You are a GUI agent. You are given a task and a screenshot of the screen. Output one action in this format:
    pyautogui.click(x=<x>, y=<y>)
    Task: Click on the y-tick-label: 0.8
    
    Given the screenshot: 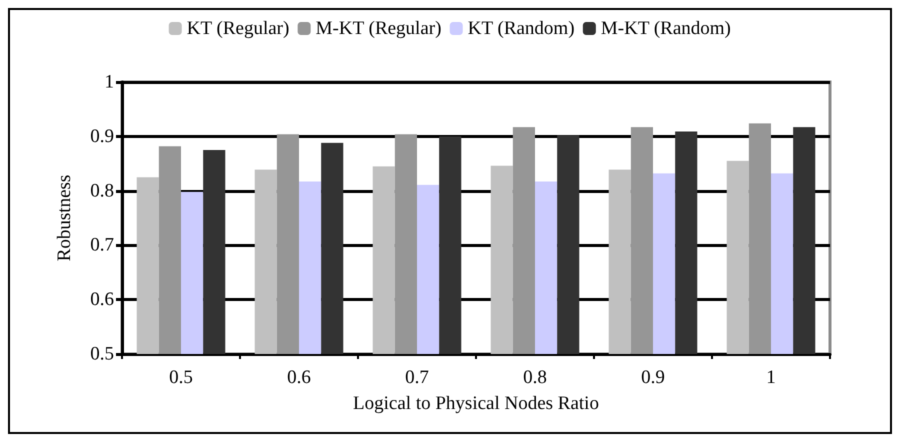 What is the action you would take?
    pyautogui.click(x=102, y=191)
    